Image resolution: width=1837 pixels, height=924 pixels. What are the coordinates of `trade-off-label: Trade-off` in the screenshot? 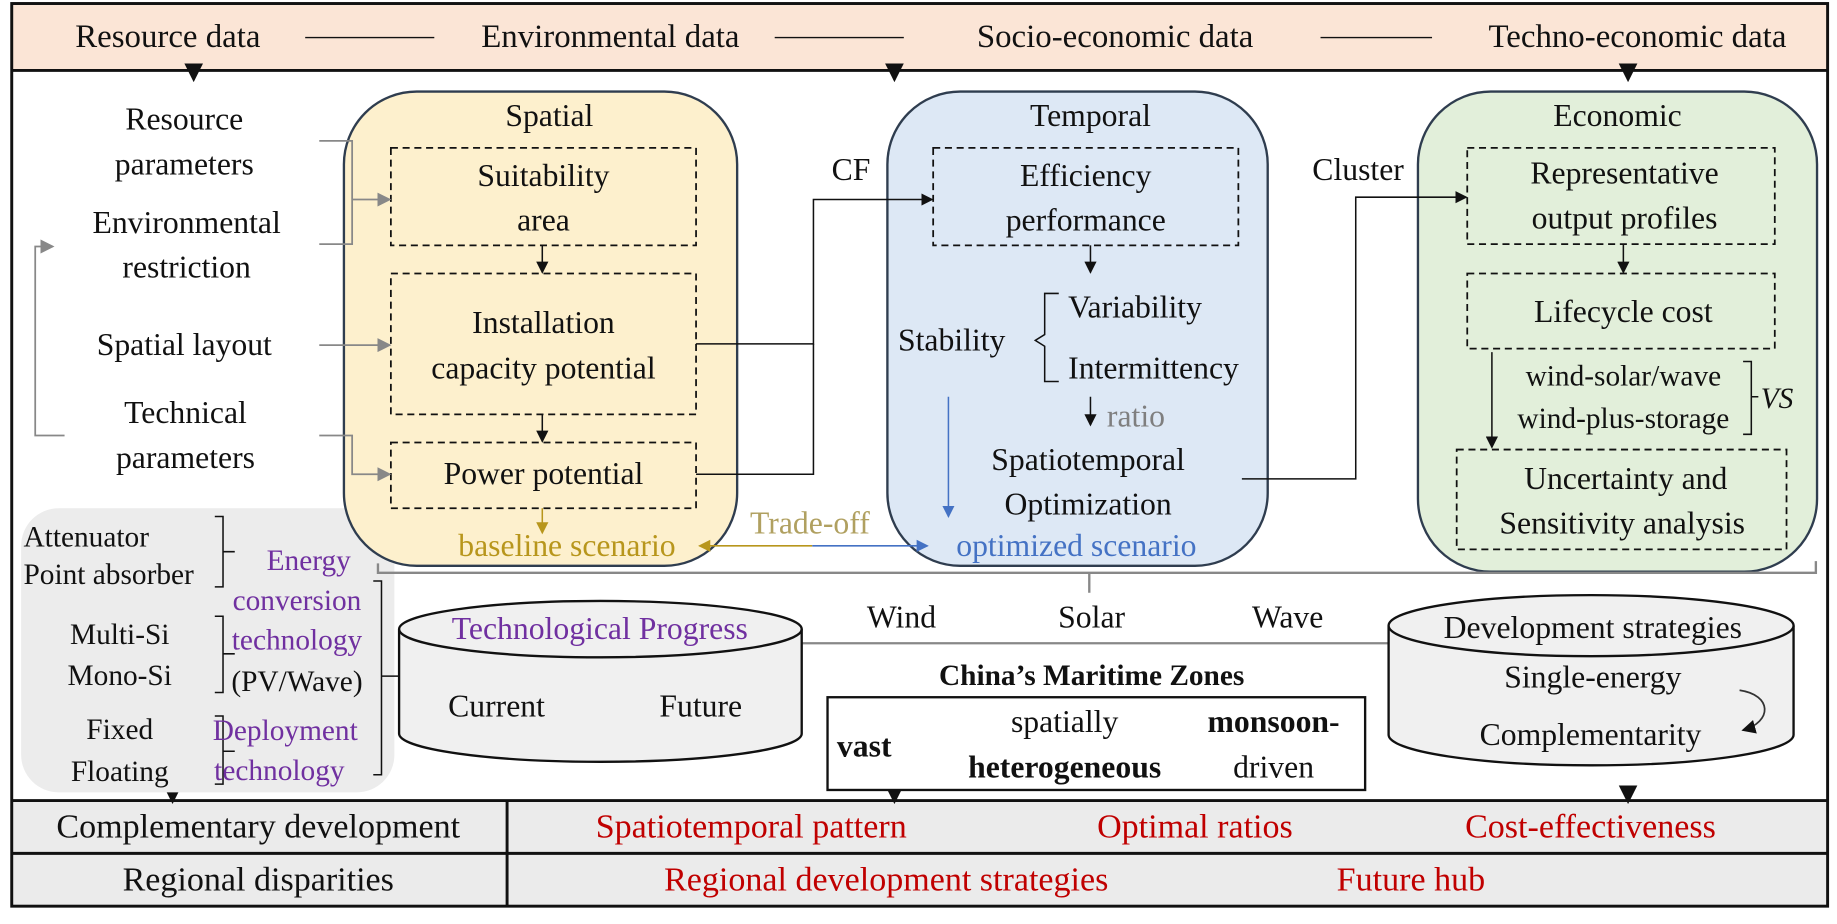 It's located at (810, 523).